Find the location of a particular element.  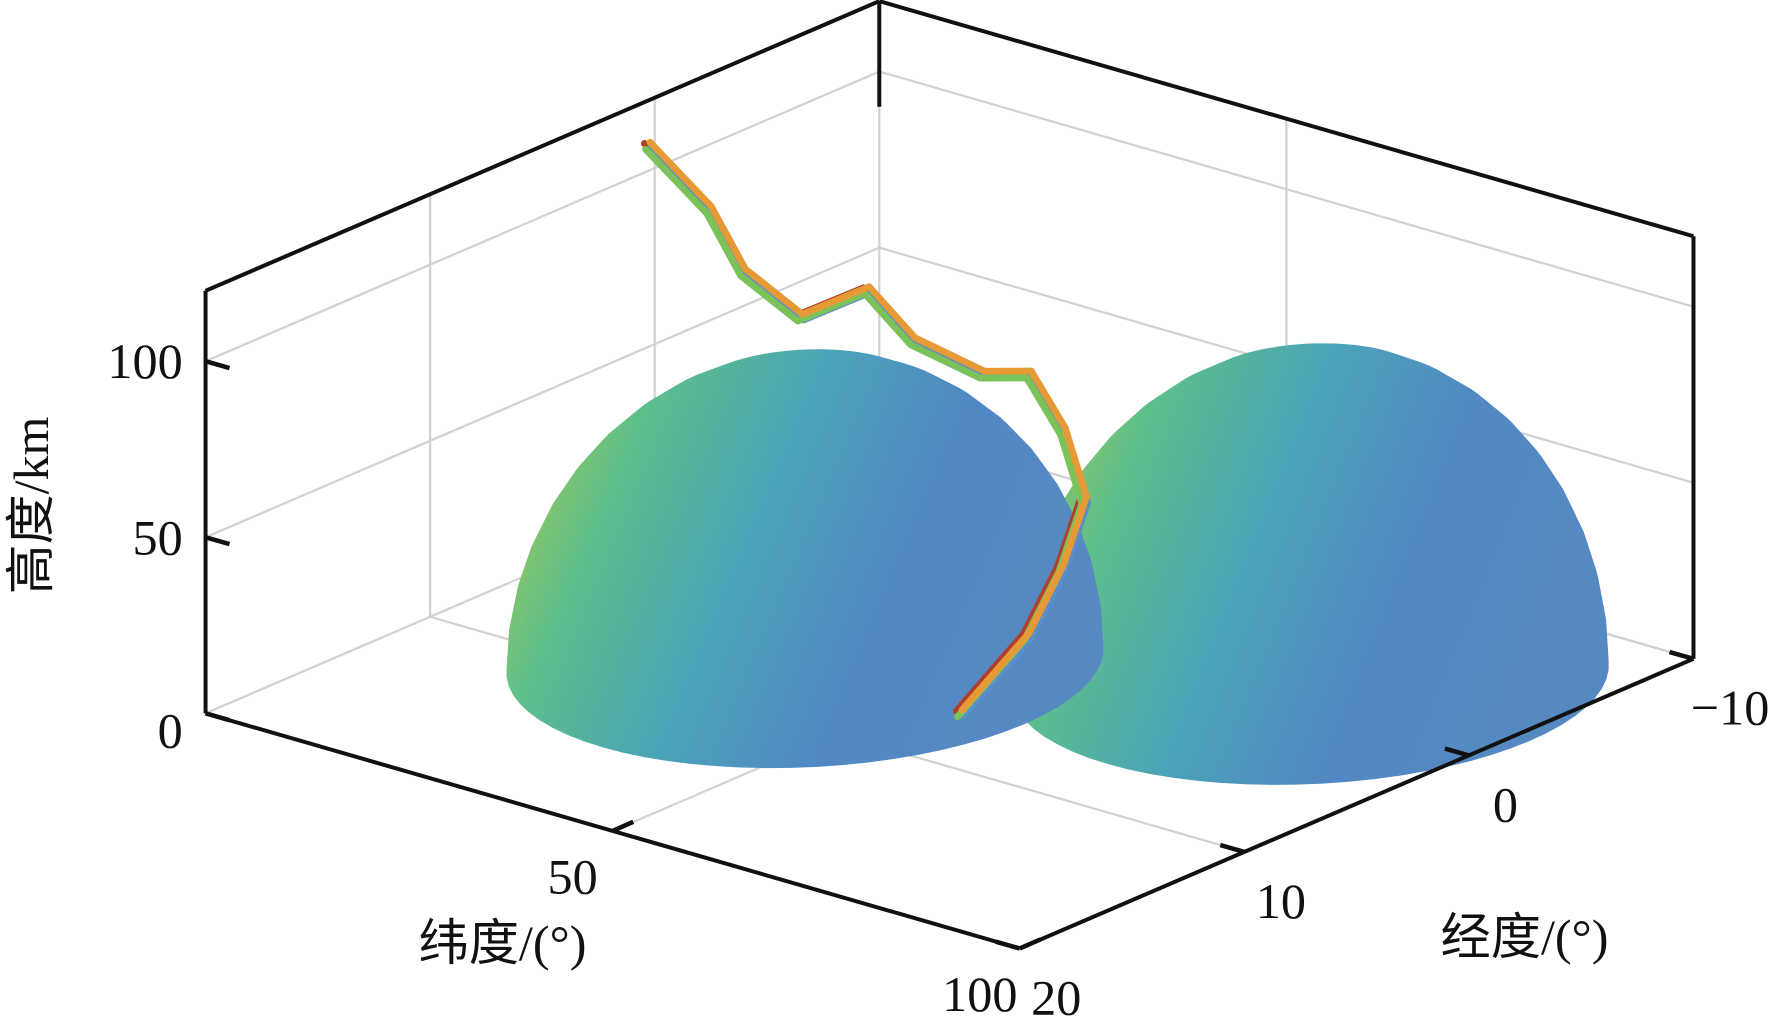

y-tick-label: −10 is located at coordinates (1730, 708).